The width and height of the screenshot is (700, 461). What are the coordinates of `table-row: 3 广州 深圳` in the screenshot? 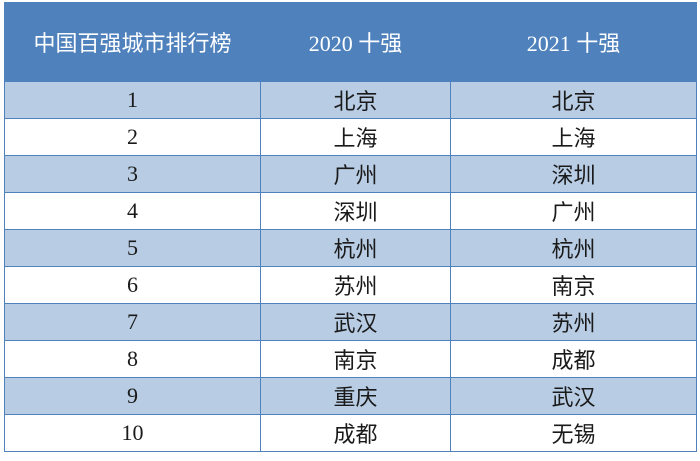 It's located at (350, 174).